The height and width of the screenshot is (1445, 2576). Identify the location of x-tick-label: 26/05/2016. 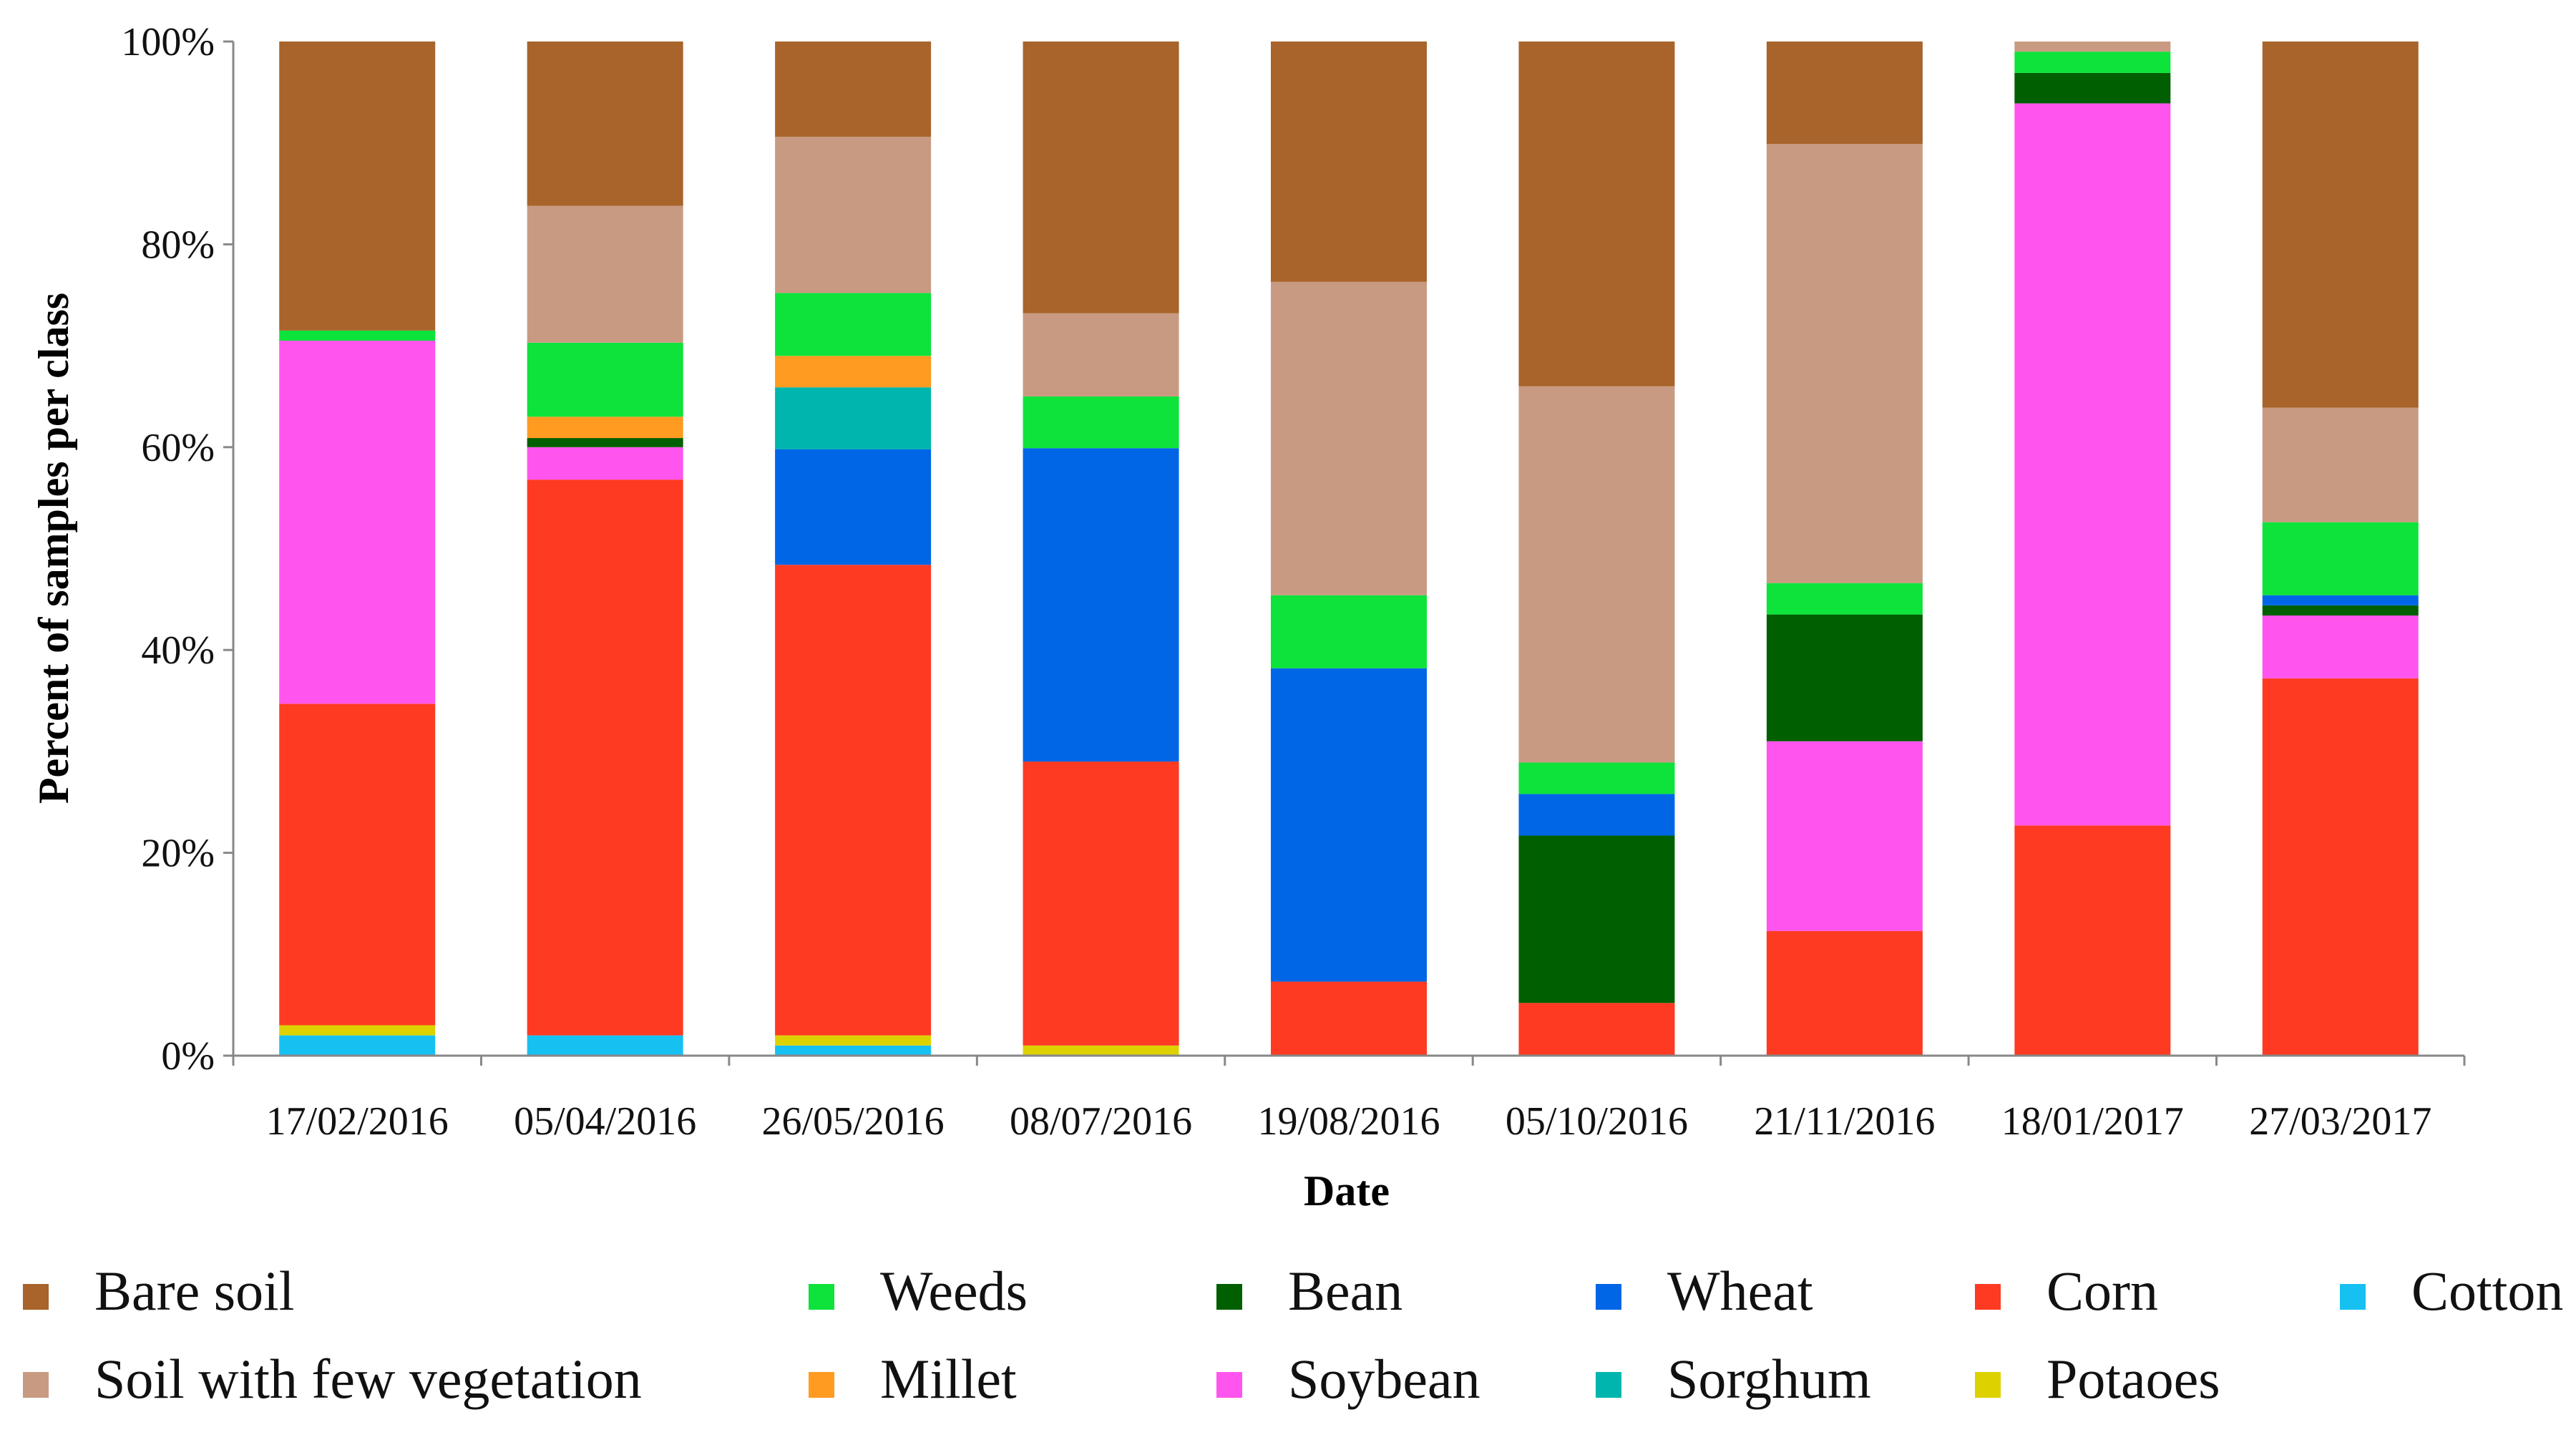
(853, 1121).